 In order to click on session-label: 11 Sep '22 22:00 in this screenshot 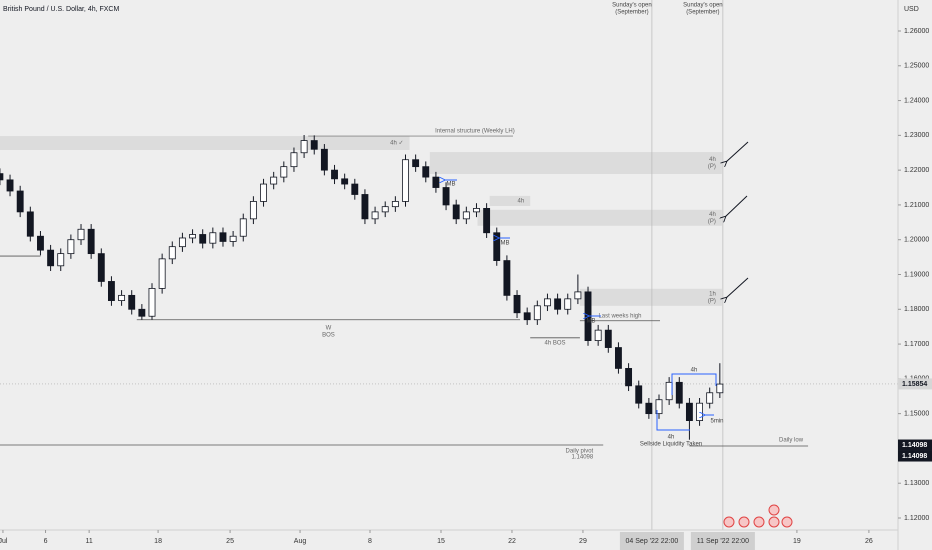, I will do `click(723, 541)`.